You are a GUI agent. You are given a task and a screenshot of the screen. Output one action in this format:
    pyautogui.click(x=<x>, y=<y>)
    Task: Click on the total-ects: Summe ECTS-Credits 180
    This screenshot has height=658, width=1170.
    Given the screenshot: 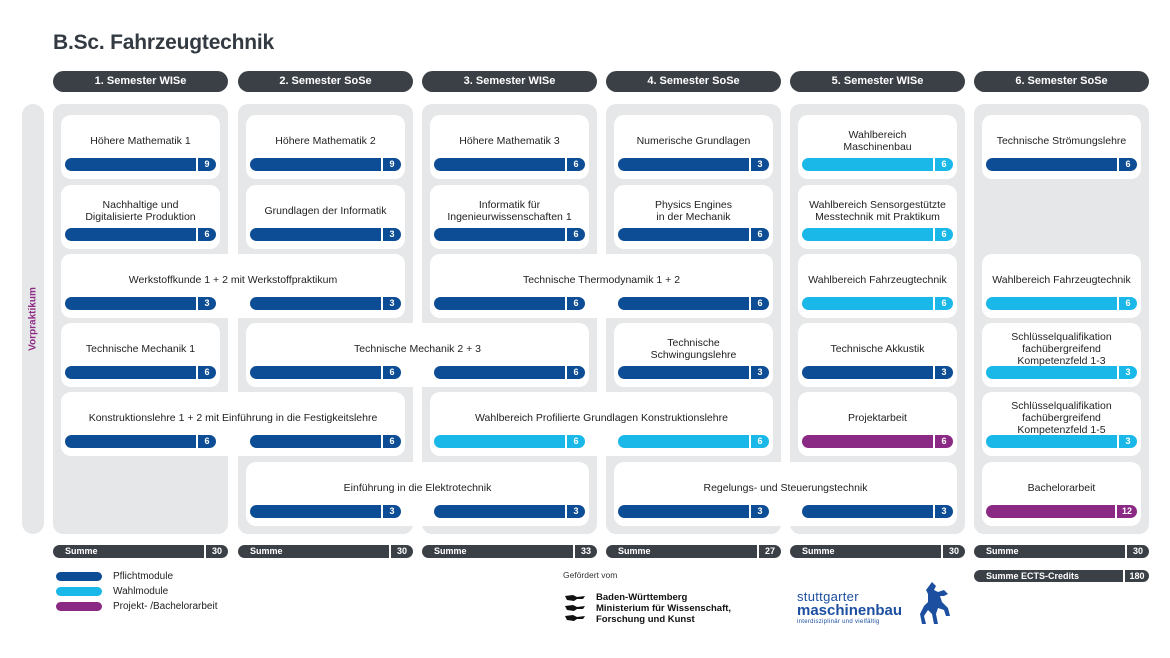 What is the action you would take?
    pyautogui.click(x=1061, y=576)
    